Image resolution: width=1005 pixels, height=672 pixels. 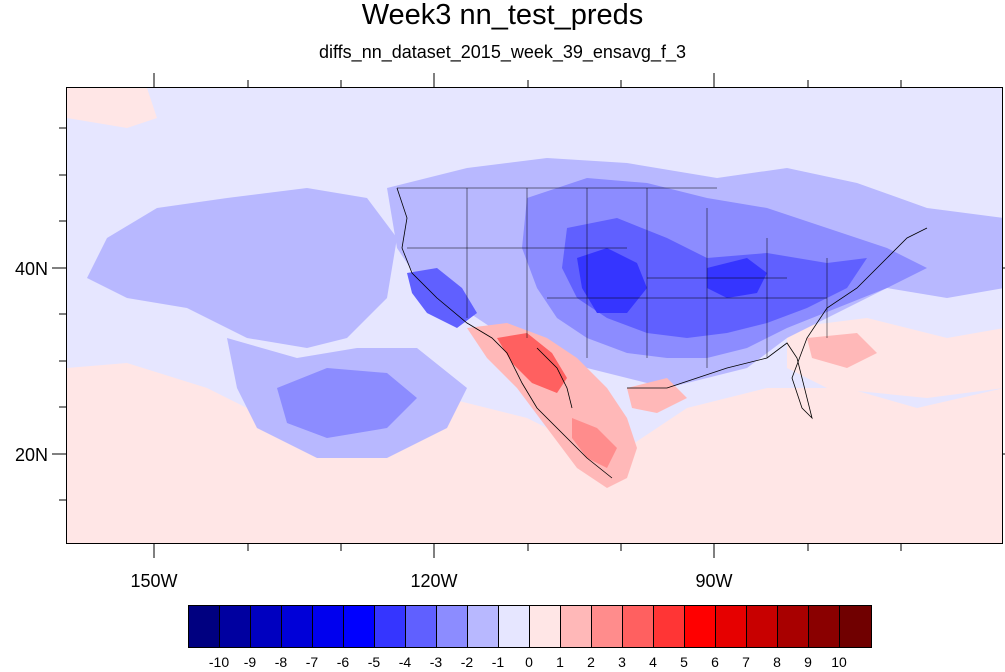 I want to click on mexico-red-south, so click(x=594, y=443).